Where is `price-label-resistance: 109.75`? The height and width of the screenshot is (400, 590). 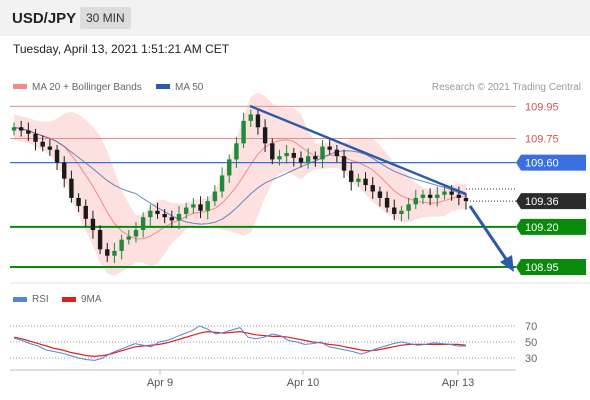 price-label-resistance: 109.75 is located at coordinates (542, 140).